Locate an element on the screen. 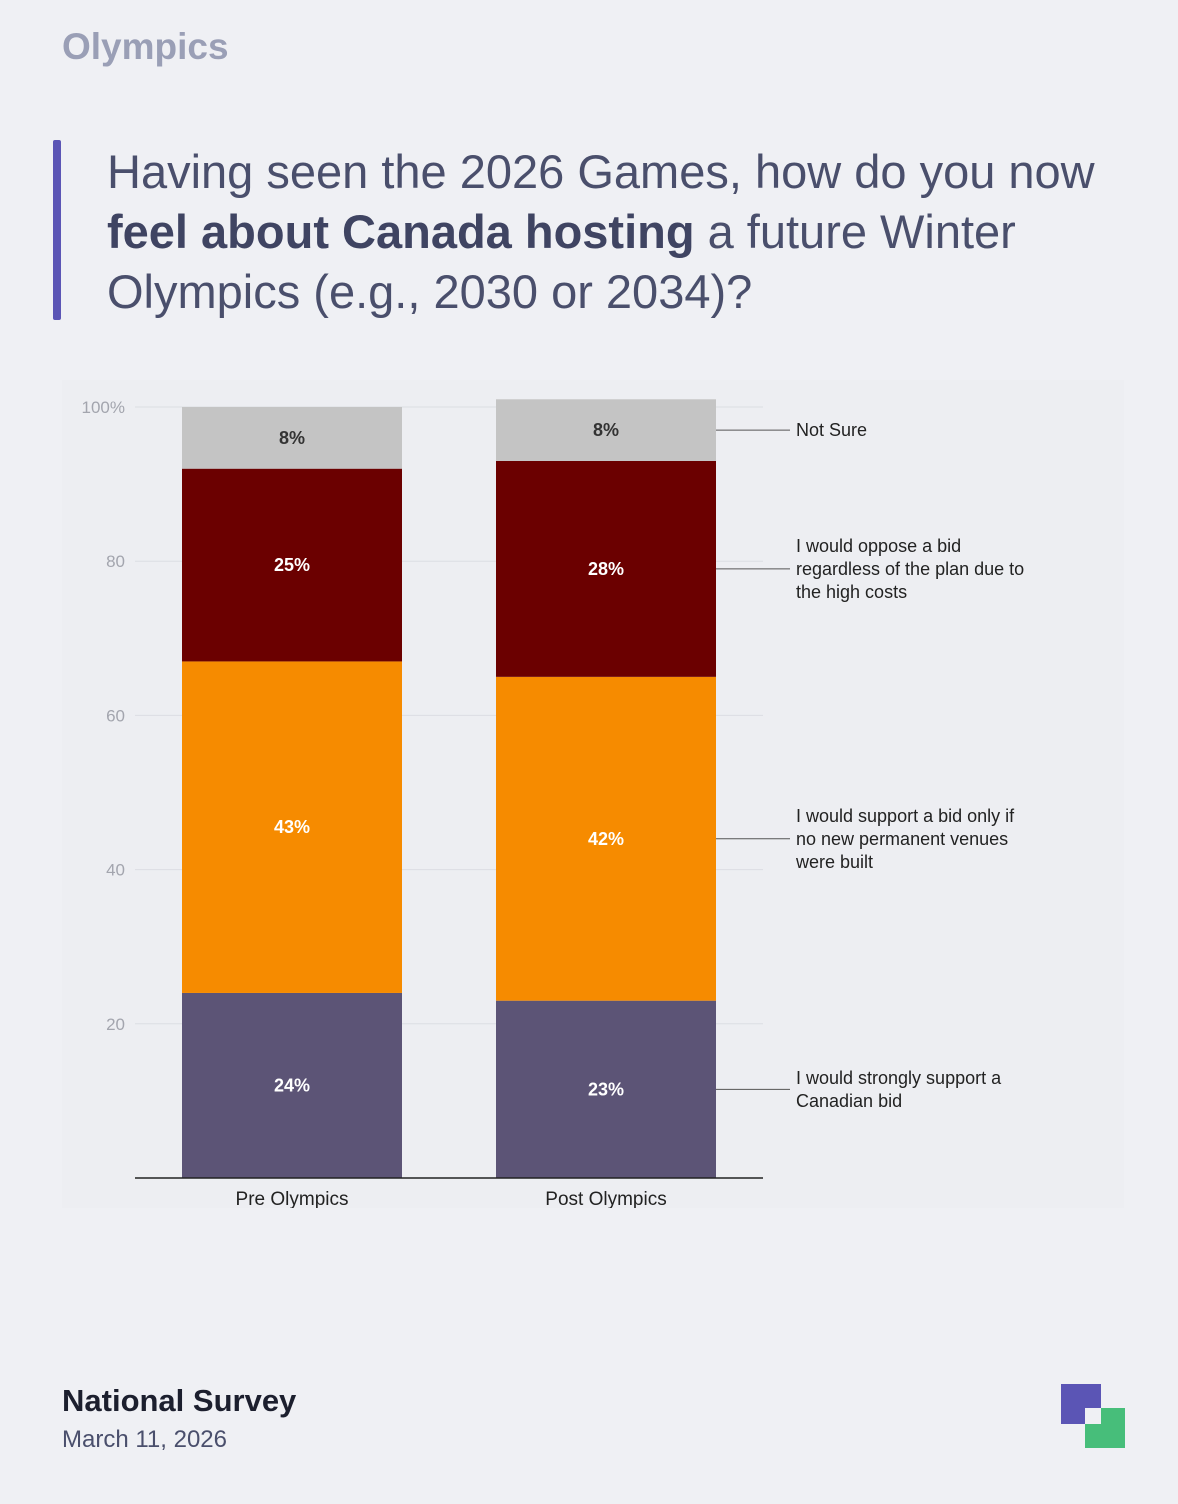 The width and height of the screenshot is (1178, 1504). y-tick-label: 100% is located at coordinates (103, 407).